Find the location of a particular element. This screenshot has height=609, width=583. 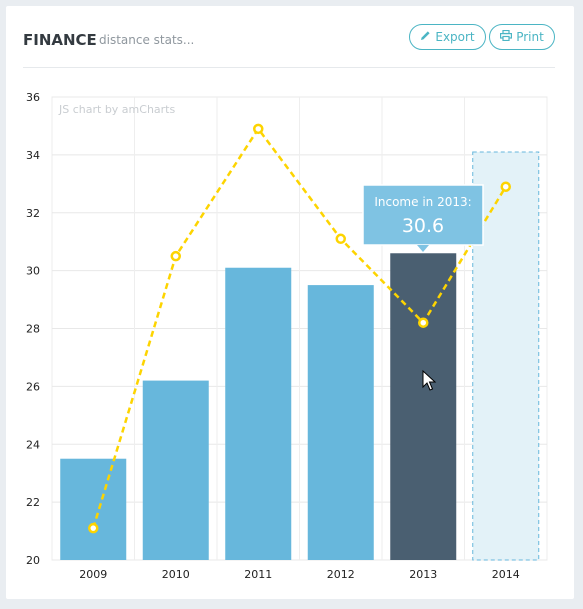

print-button: Print is located at coordinates (522, 37).